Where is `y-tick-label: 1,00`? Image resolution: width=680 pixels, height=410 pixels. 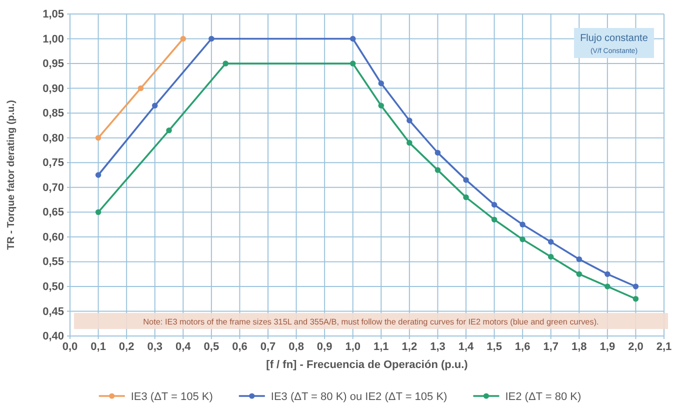 y-tick-label: 1,00 is located at coordinates (53, 39).